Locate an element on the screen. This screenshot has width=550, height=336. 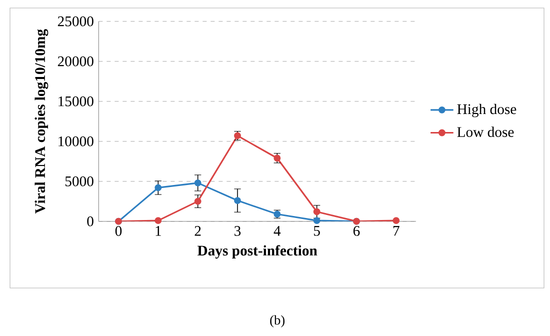
x-tick-label: 1 is located at coordinates (158, 231).